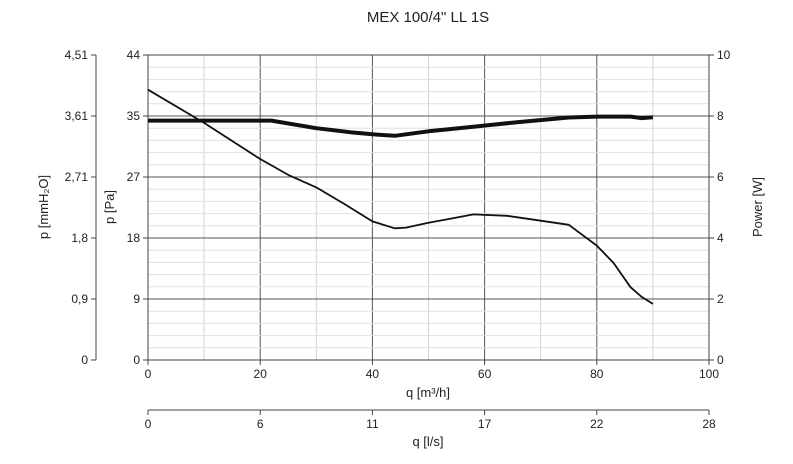 The image size is (793, 464). What do you see at coordinates (709, 424) in the screenshot?
I see `x2-tick-label: 28` at bounding box center [709, 424].